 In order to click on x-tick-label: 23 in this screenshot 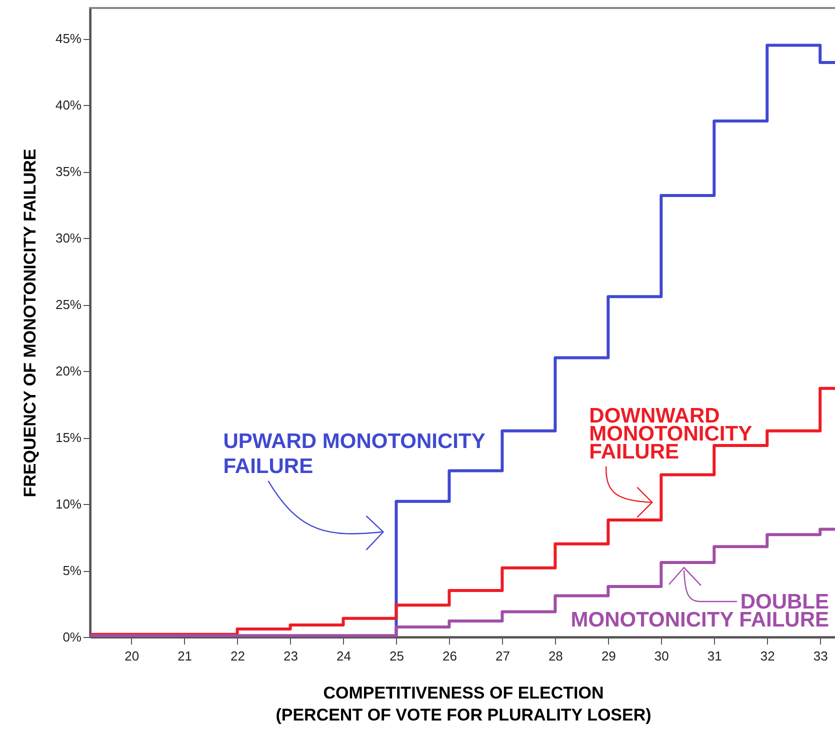, I will do `click(291, 656)`.